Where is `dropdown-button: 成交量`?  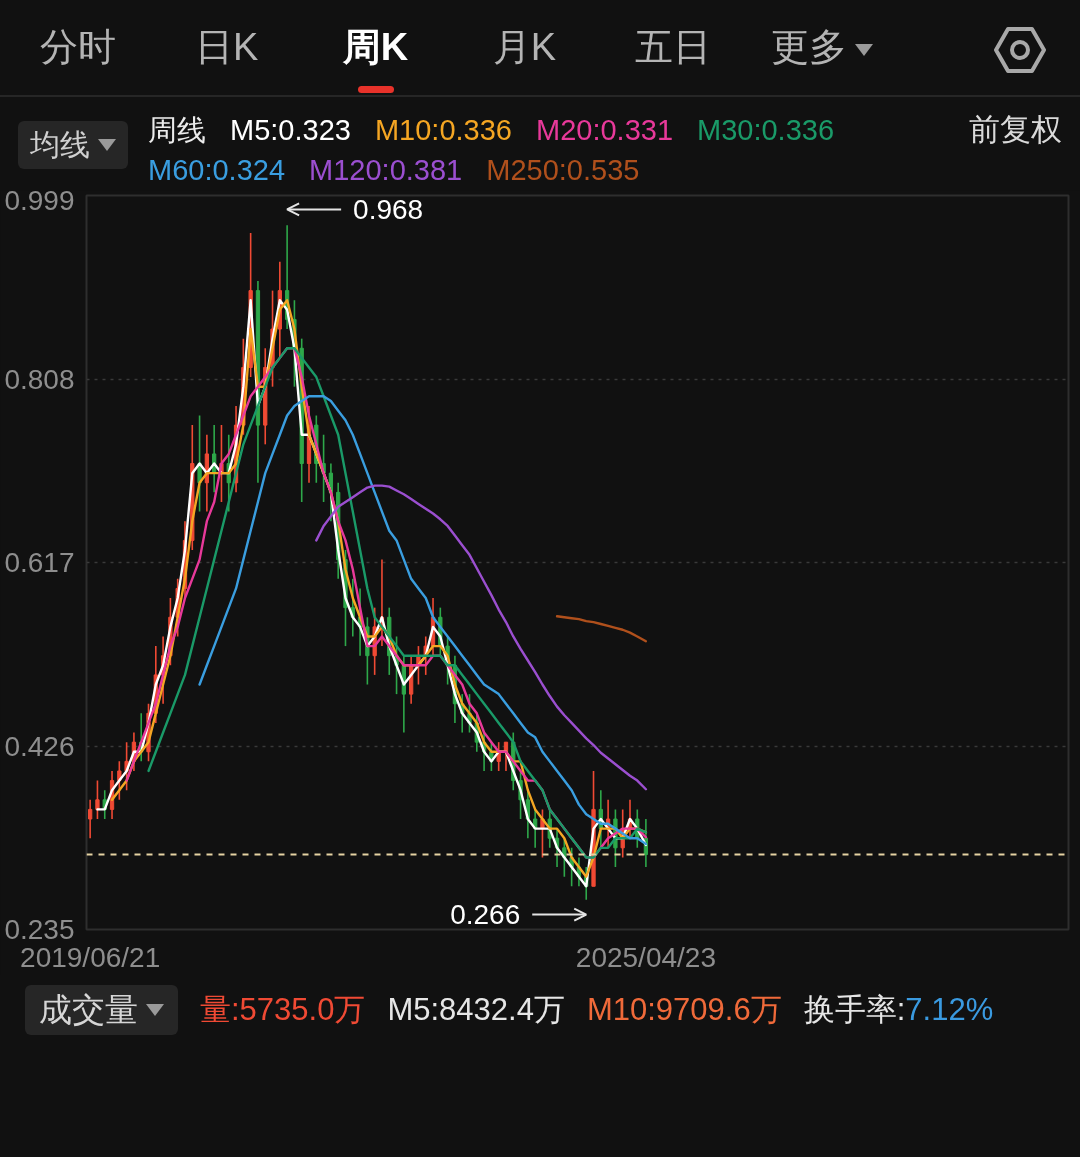 dropdown-button: 成交量 is located at coordinates (101, 1010).